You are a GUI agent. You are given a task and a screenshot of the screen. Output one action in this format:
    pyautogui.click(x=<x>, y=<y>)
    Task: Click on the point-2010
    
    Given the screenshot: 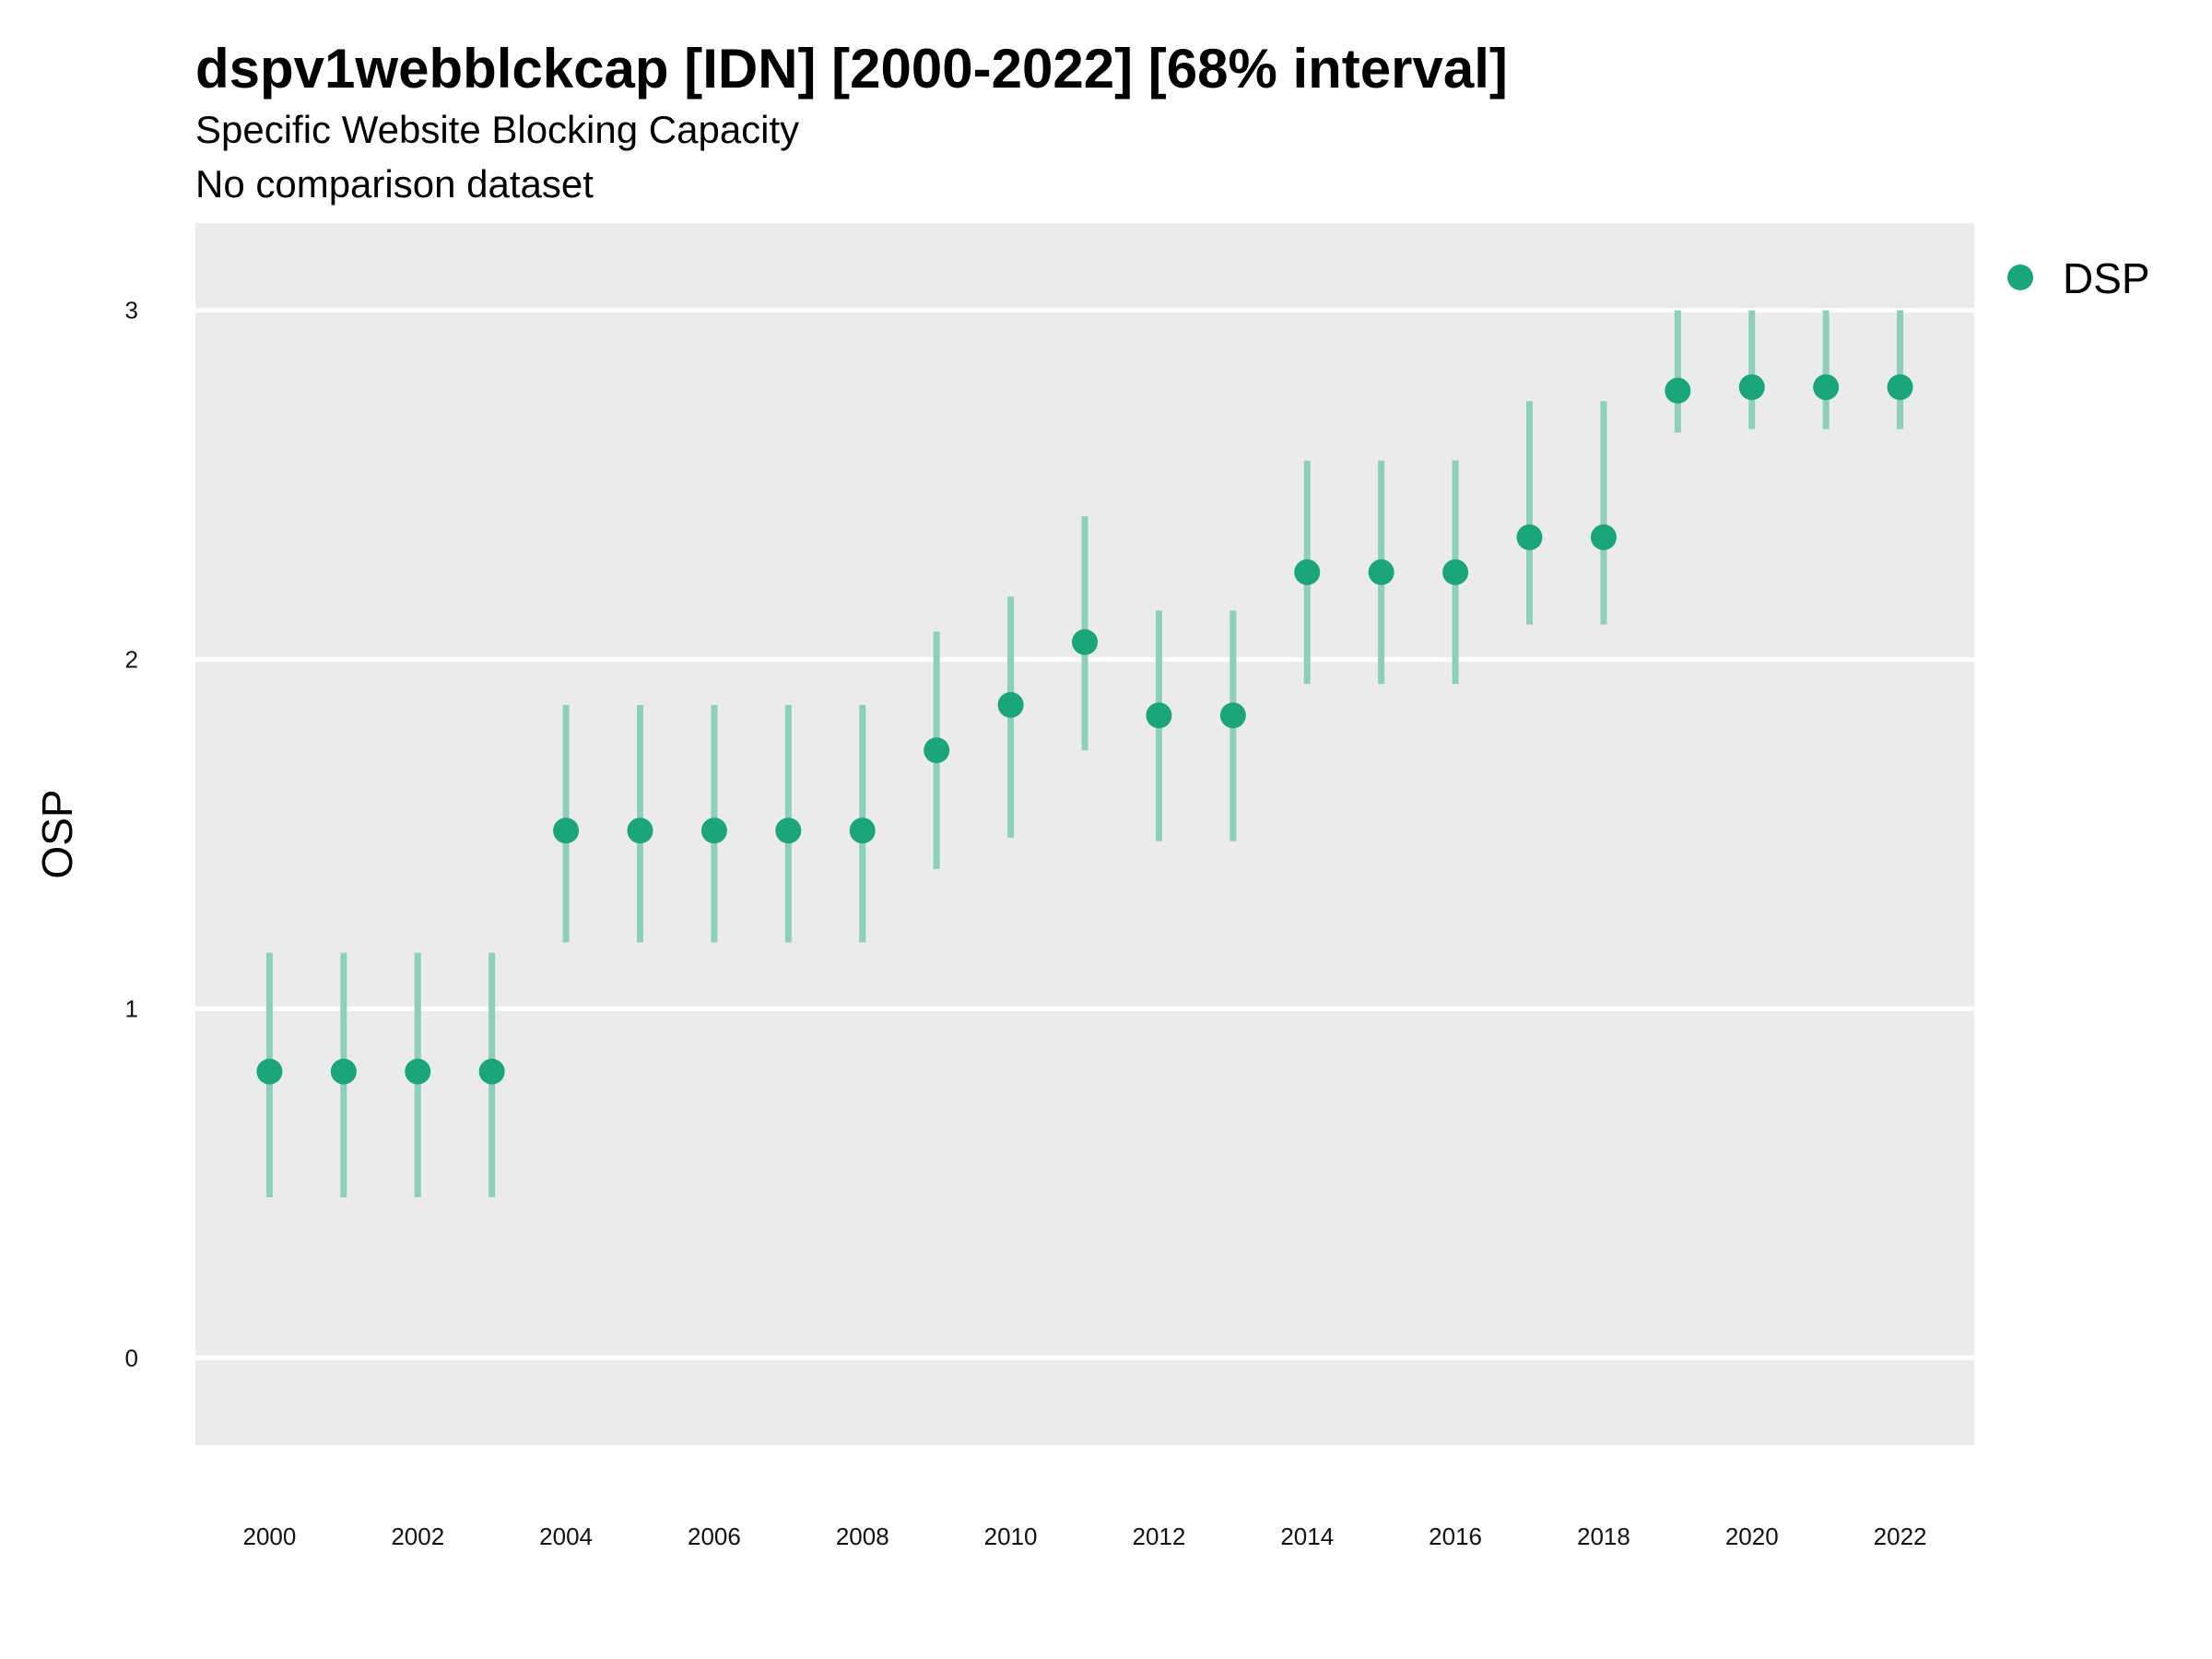 What is the action you would take?
    pyautogui.click(x=1010, y=704)
    